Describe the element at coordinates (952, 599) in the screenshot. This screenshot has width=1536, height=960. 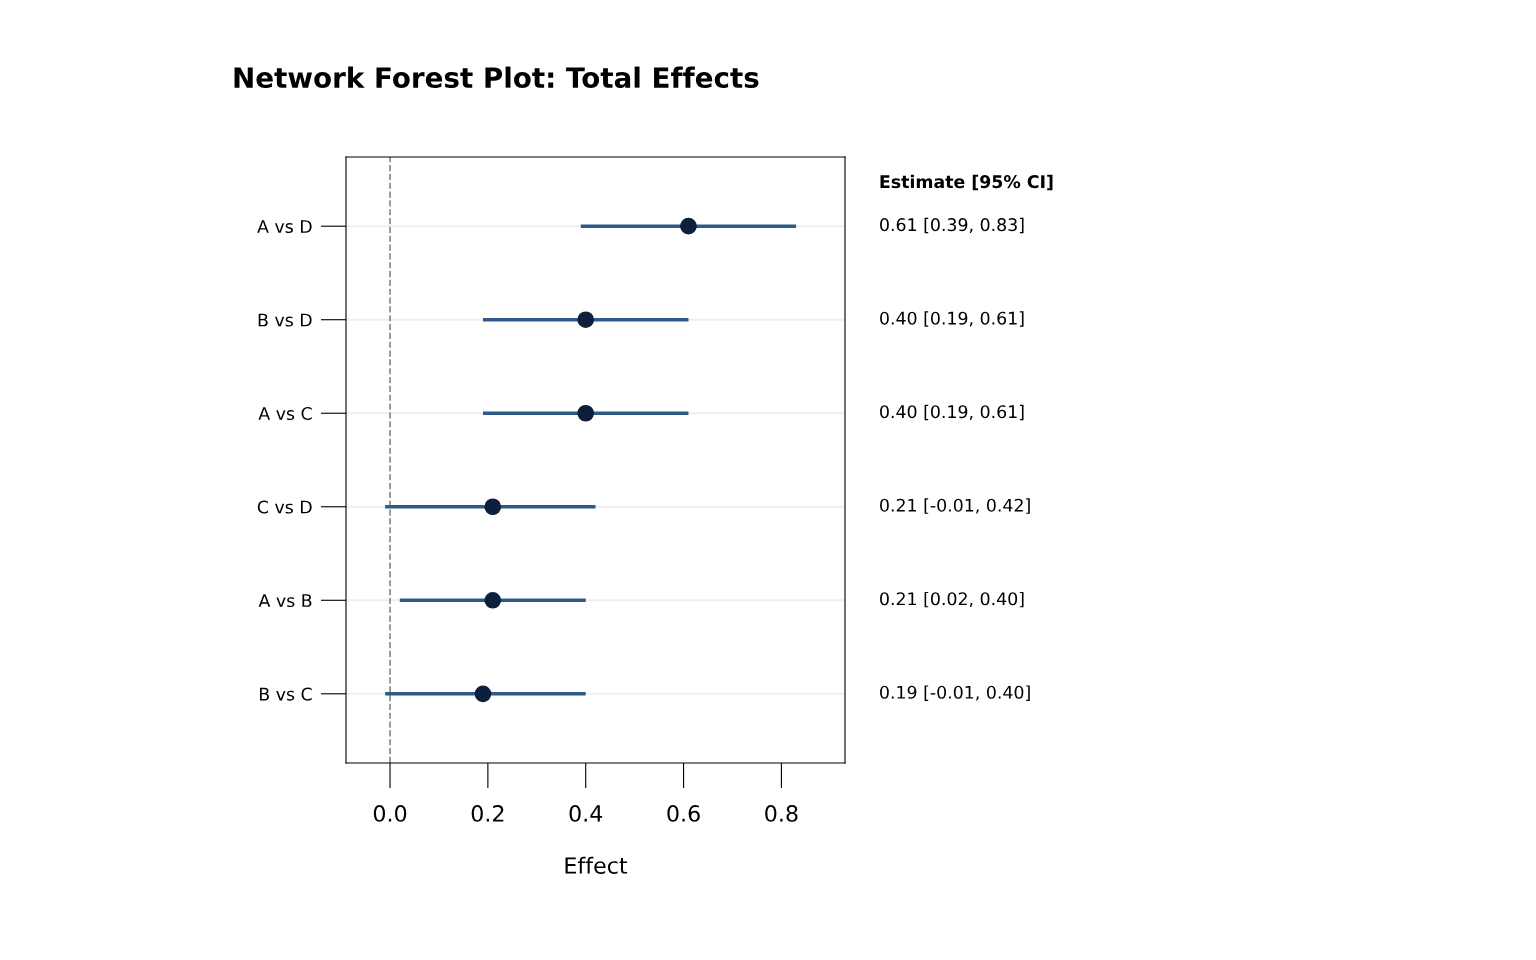
I see `data-label: 0.21 [0.02, 0.40]` at that location.